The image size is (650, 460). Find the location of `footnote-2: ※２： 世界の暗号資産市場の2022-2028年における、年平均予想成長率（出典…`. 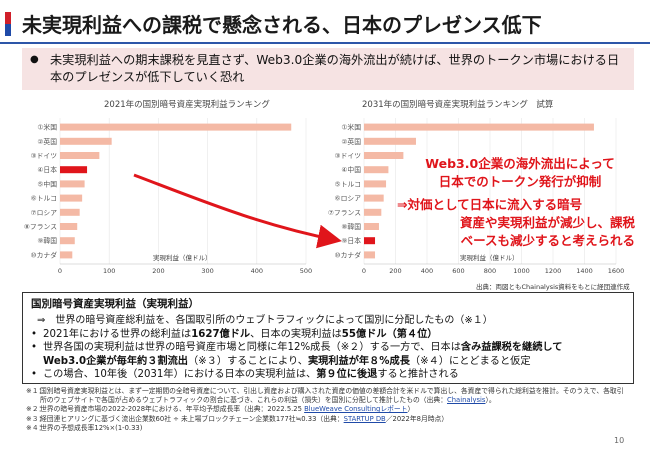

footnote-2: ※２： 世界の暗号資産市場の2022-2028年における、年平均予想成長率（出典… is located at coordinates (326, 409).